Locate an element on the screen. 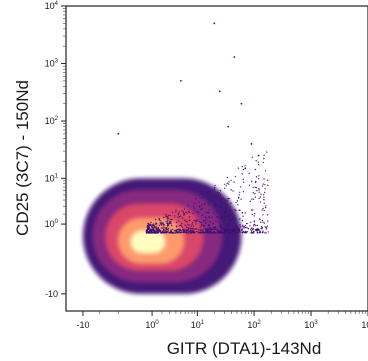  x-axis-label: GITR (DTA1)-143Nd is located at coordinates (244, 348).